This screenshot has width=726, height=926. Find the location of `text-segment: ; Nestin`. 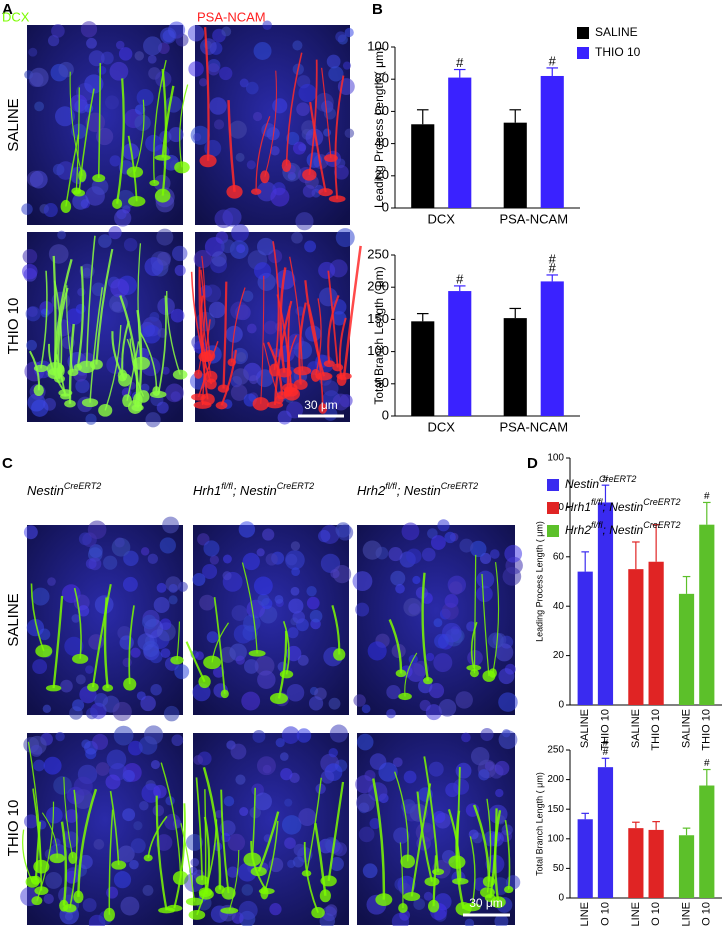

text-segment: ; Nestin is located at coordinates (419, 490).